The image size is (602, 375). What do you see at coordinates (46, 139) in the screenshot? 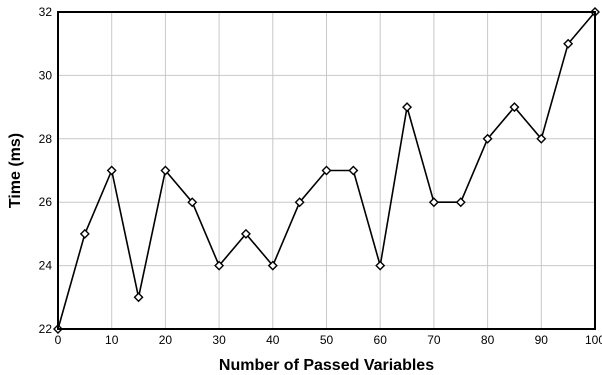
I see `y-tick-label: 28` at bounding box center [46, 139].